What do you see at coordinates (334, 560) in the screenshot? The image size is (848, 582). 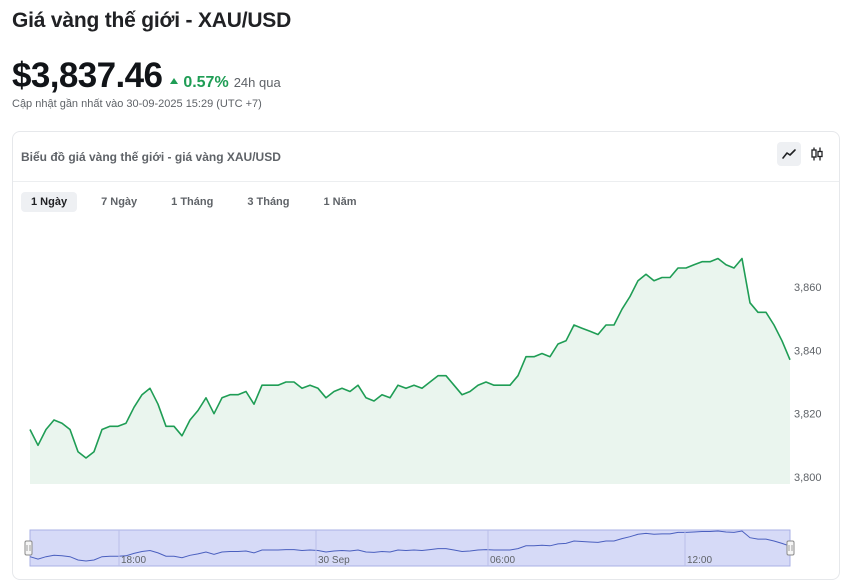 I see `navigator-time-label: 30 Sep` at bounding box center [334, 560].